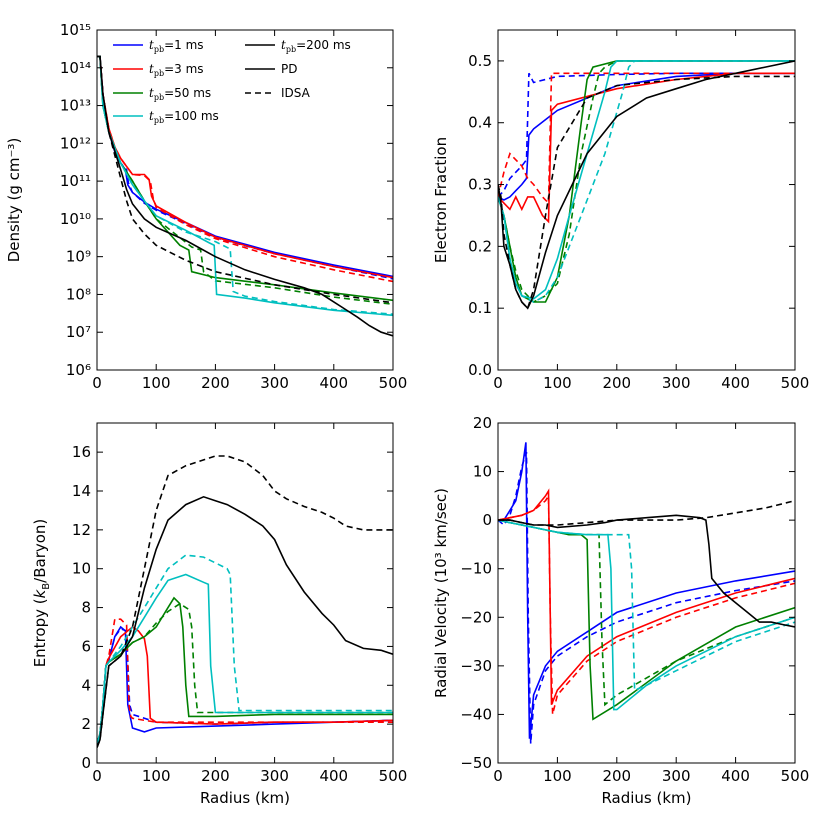 This screenshot has width=830, height=834. I want to click on y-tick-label: 10⁶, so click(78, 370).